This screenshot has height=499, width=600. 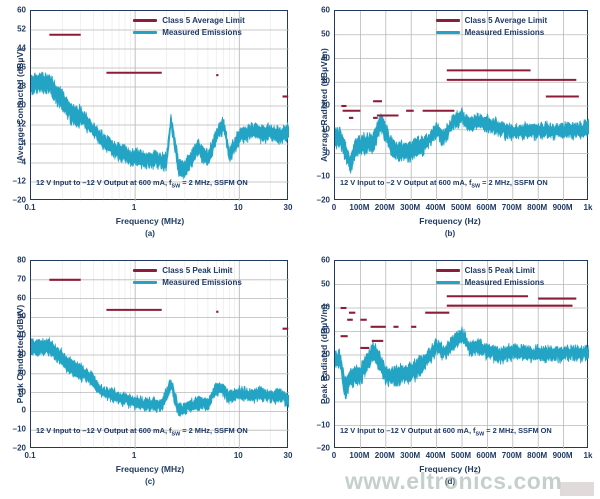 I want to click on measured-emissions-trace, so click(x=160, y=377).